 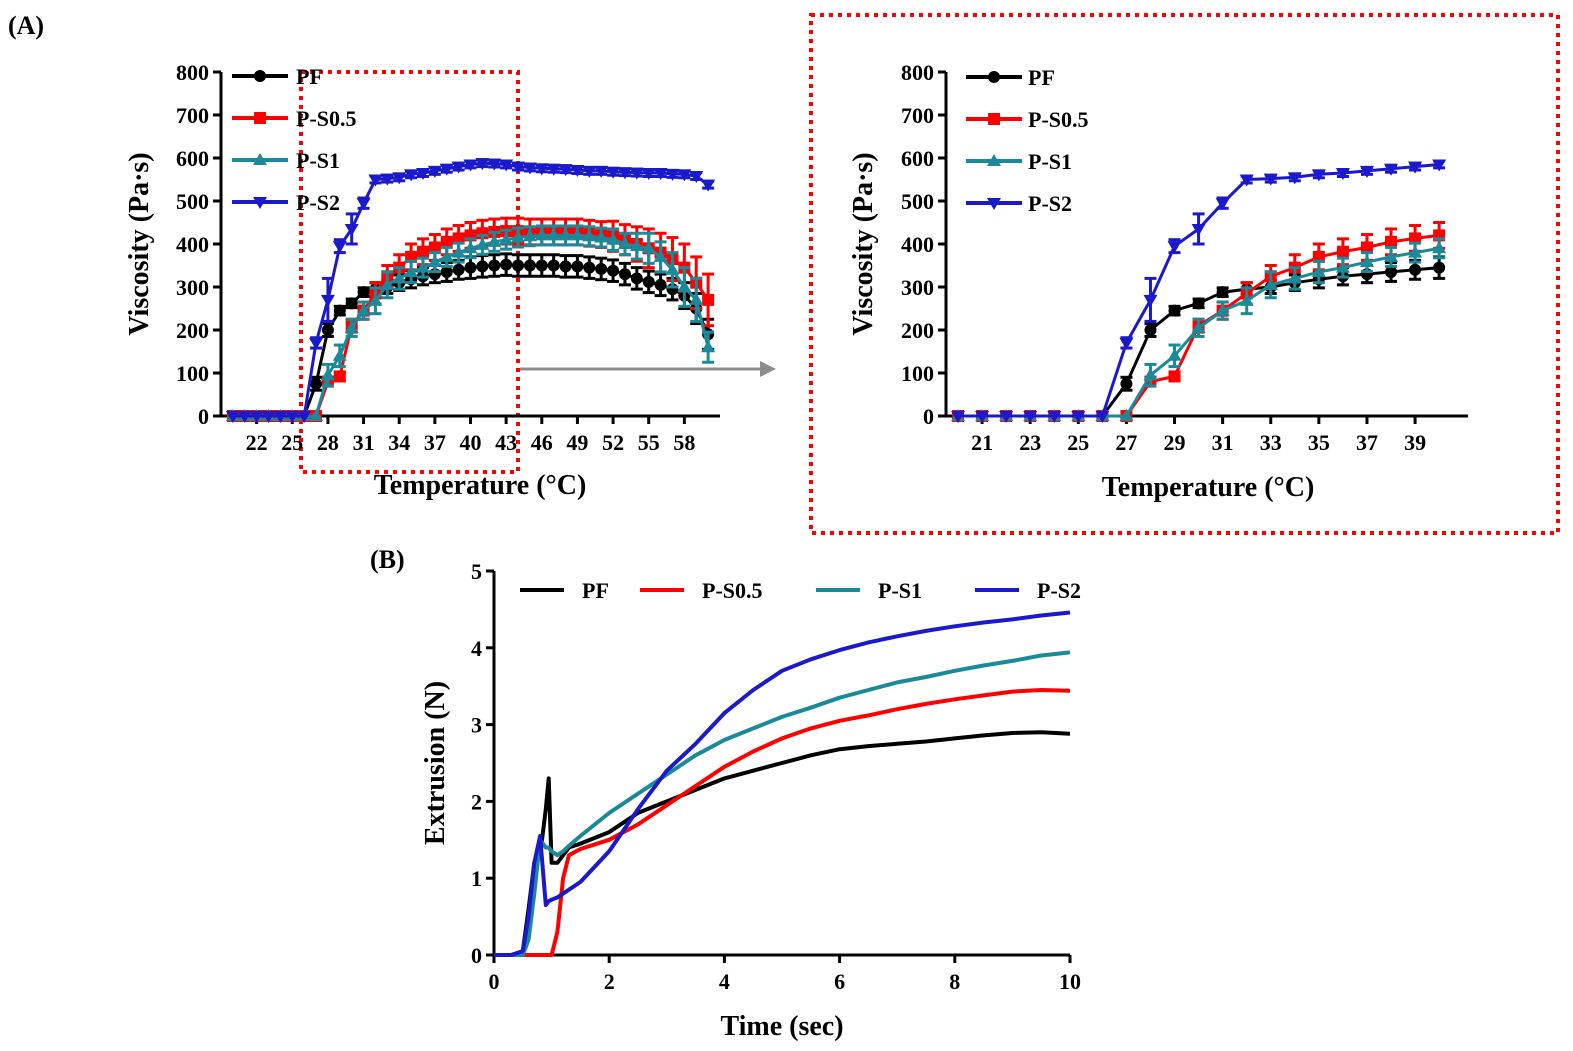 What do you see at coordinates (192, 72) in the screenshot?
I see `a-full-y-tick-label: 800` at bounding box center [192, 72].